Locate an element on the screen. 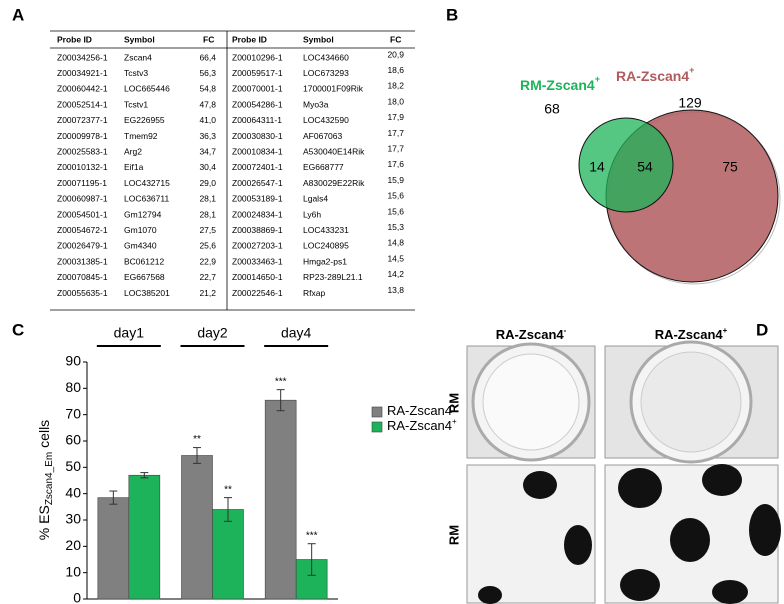  table-cell: Z00054672-1 is located at coordinates (82, 230).